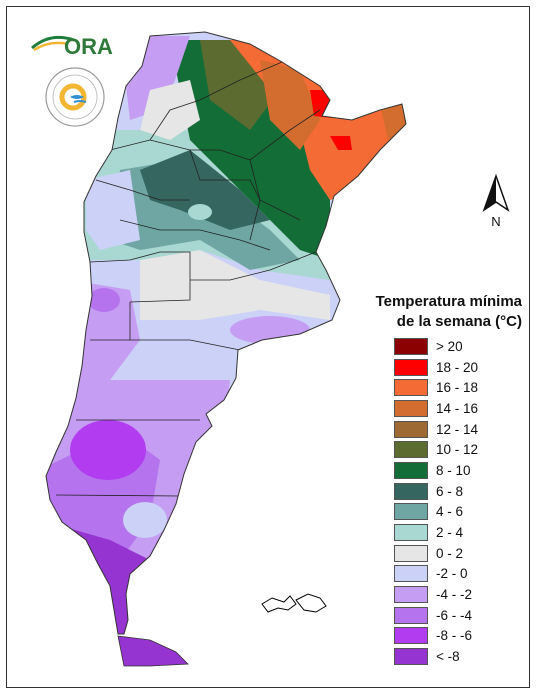 This screenshot has height=696, width=538. I want to click on legend-item: 8 - 10, so click(436, 470).